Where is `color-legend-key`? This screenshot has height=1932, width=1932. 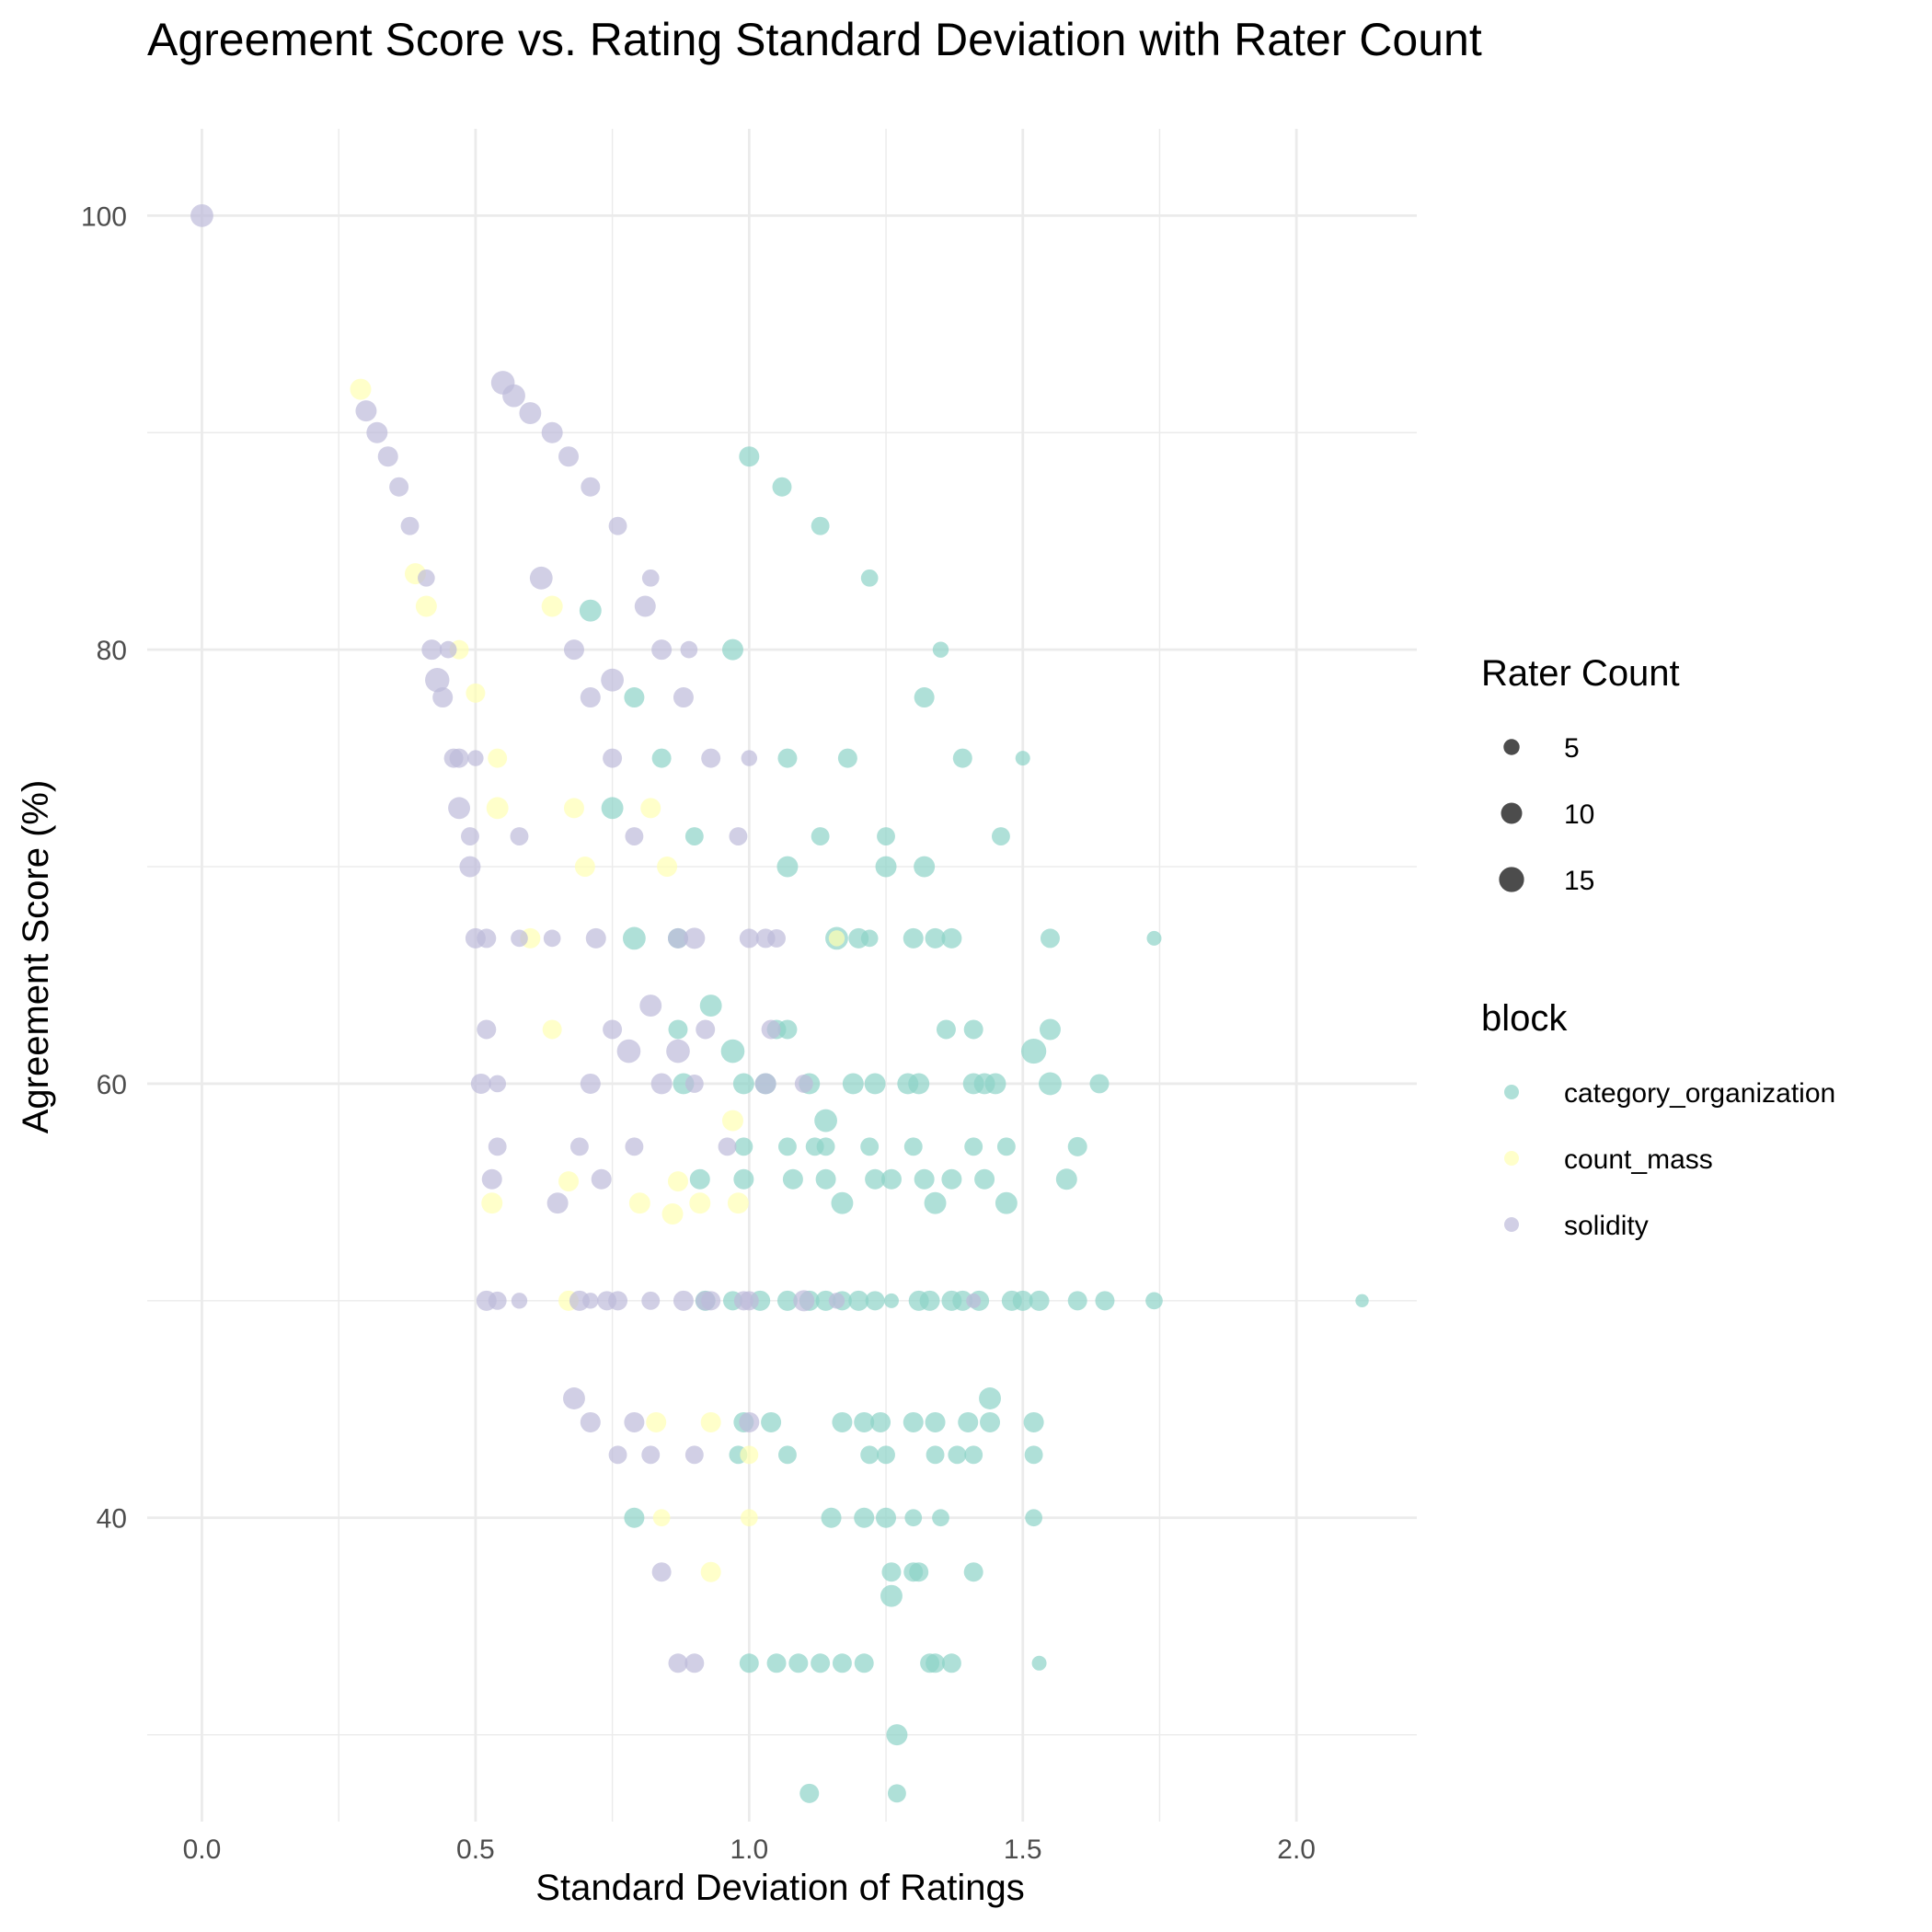 color-legend-key is located at coordinates (1511, 1092).